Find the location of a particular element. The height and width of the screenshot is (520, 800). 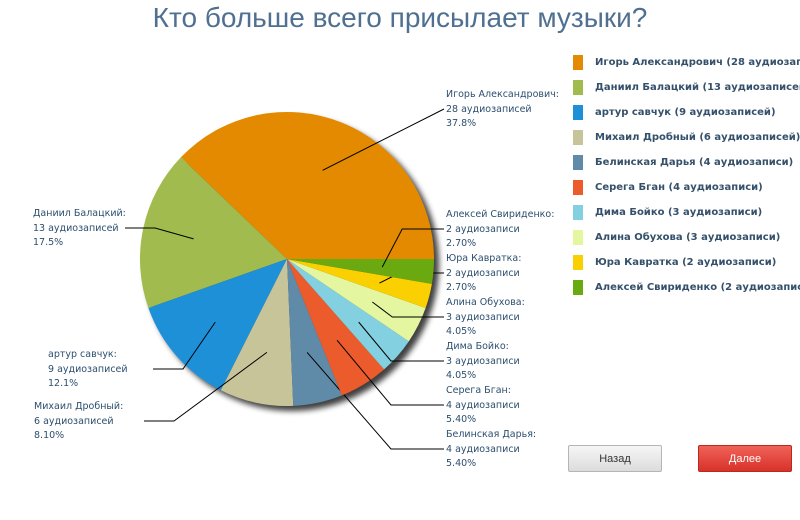

legend-label: Игорь Александрович (28 аудиозаписей) is located at coordinates (697, 62).